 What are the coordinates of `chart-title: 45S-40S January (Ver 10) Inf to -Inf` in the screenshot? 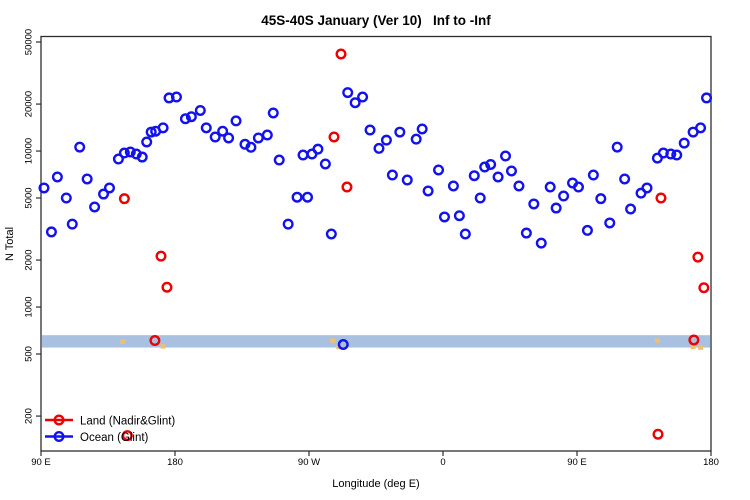 It's located at (376, 20).